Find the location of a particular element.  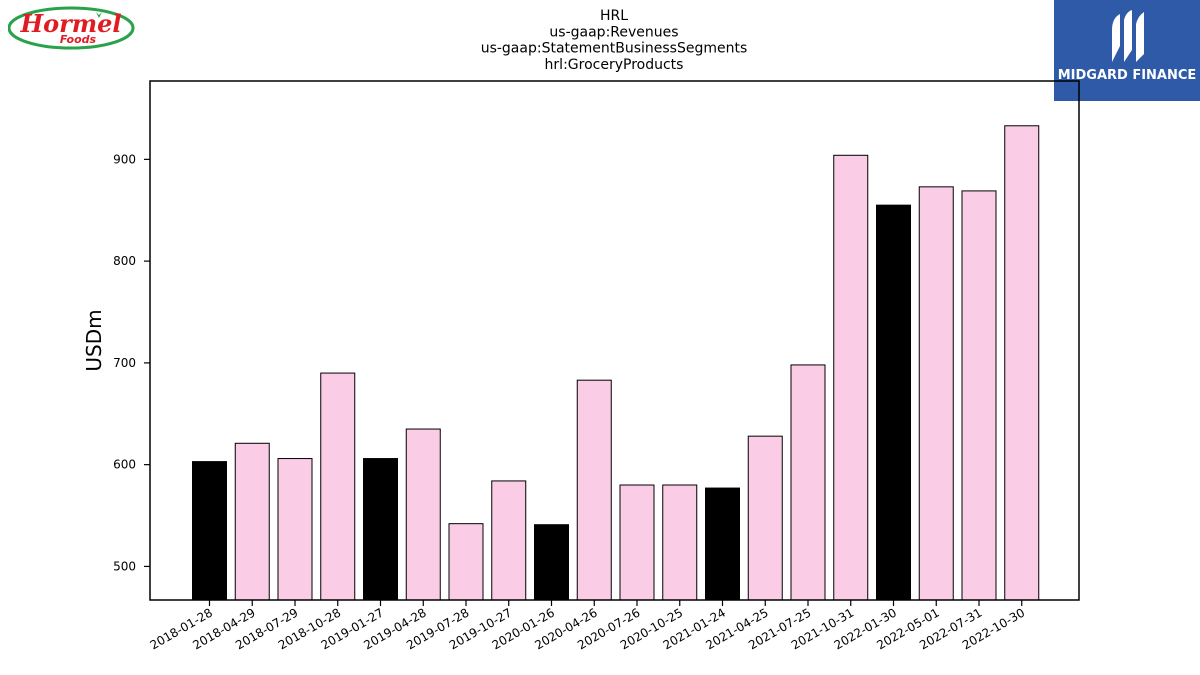

y-tick-label: 900 is located at coordinates (124, 159).